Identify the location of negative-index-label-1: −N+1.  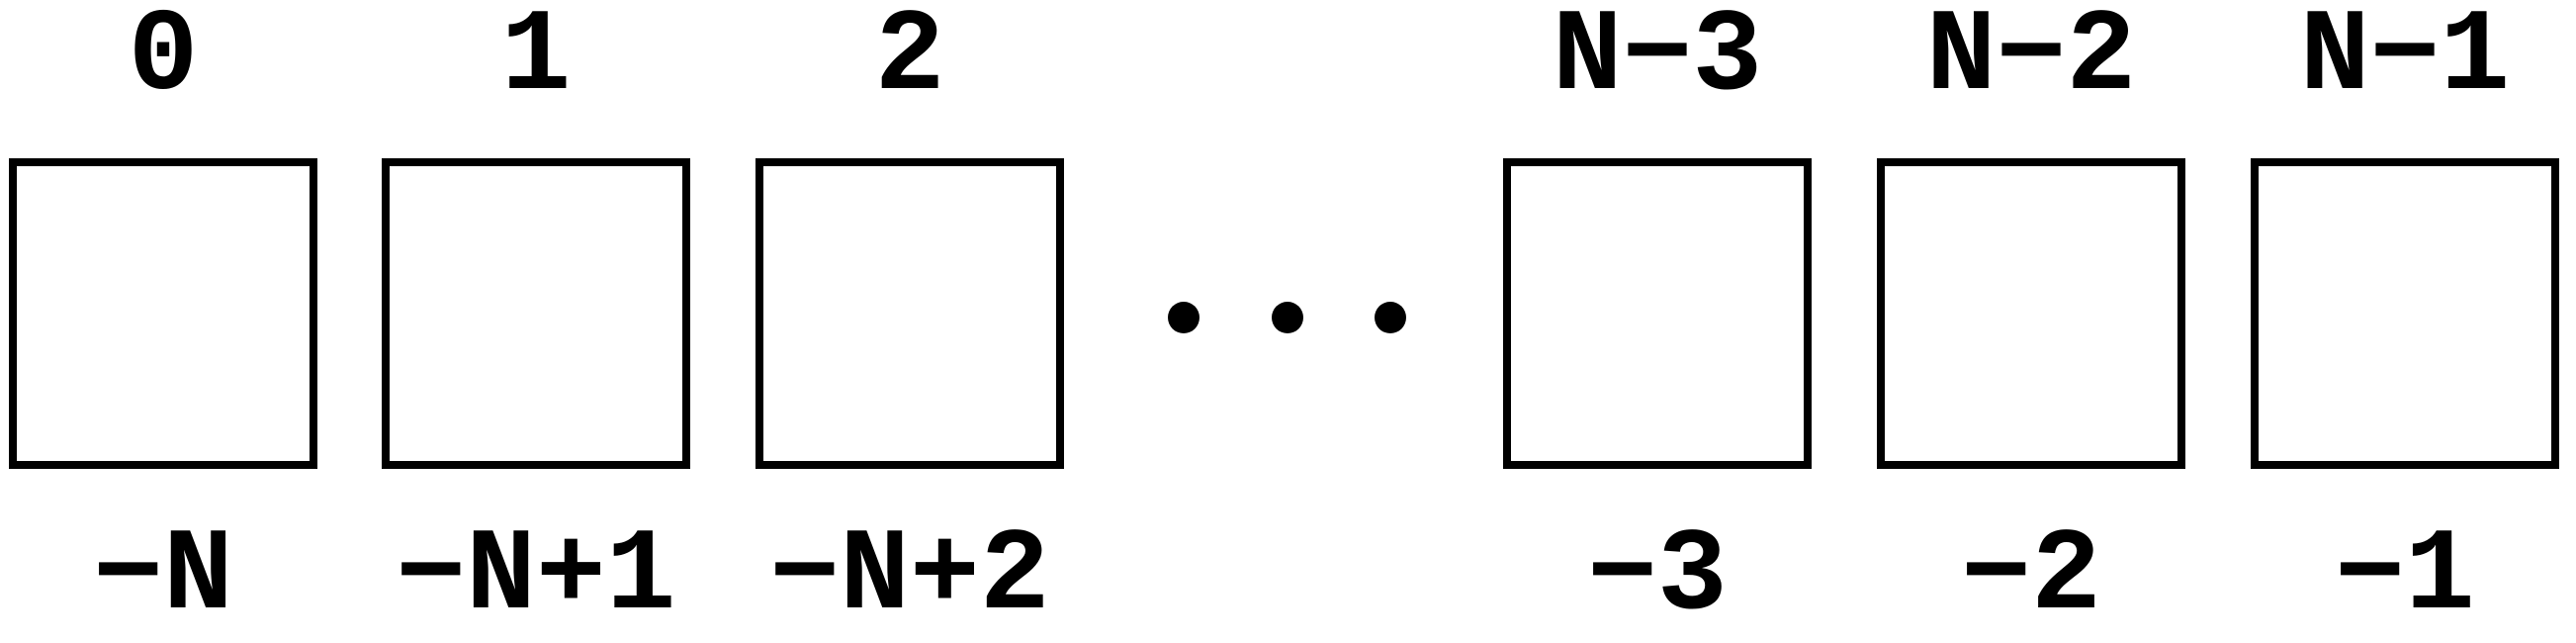
(536, 577).